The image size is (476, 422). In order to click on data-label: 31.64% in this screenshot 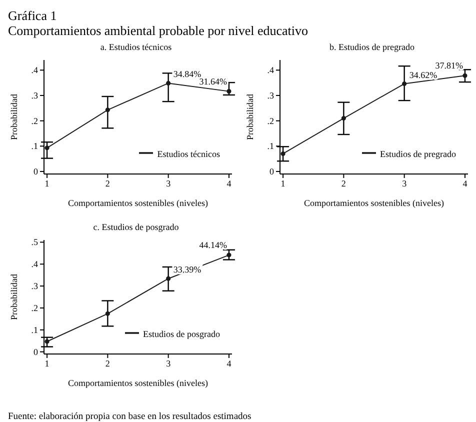, I will do `click(213, 81)`.